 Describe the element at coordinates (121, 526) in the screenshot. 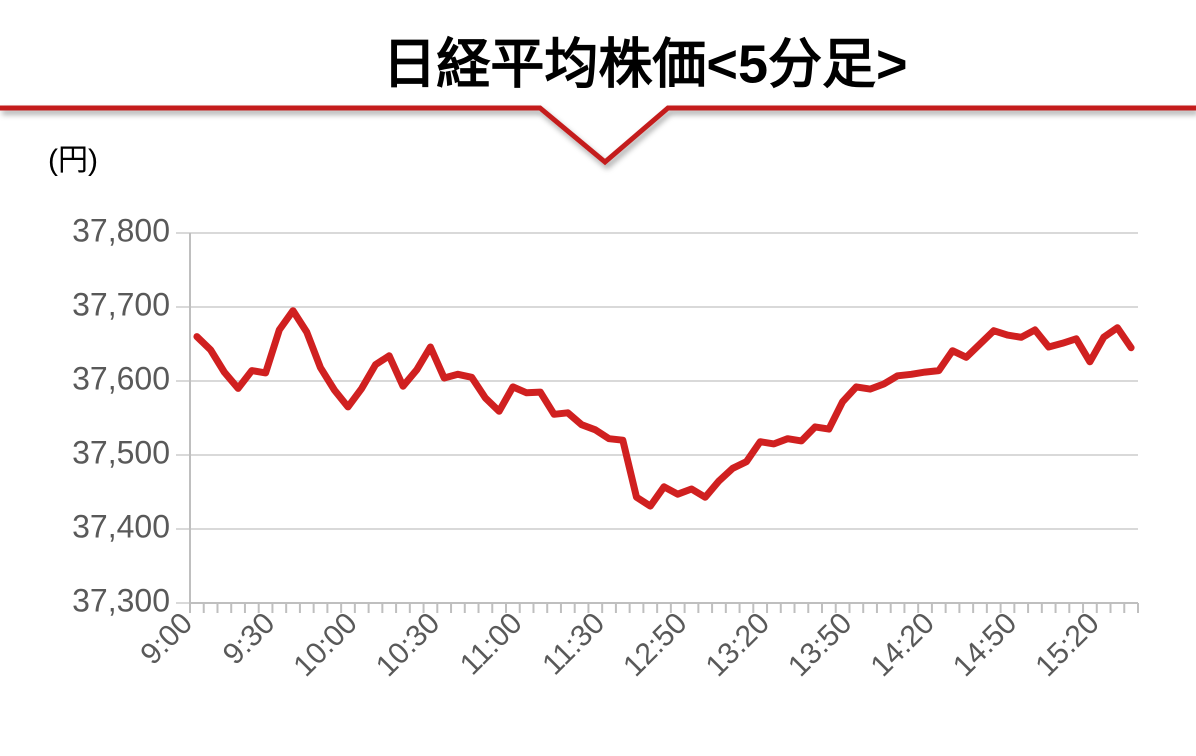

I see `y-tick-label: 37,400` at that location.